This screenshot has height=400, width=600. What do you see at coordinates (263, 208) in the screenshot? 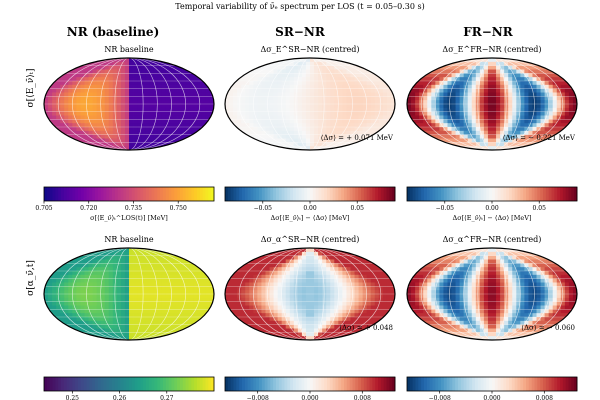
I see `colorbar-tick-label: −0.05` at bounding box center [263, 208].